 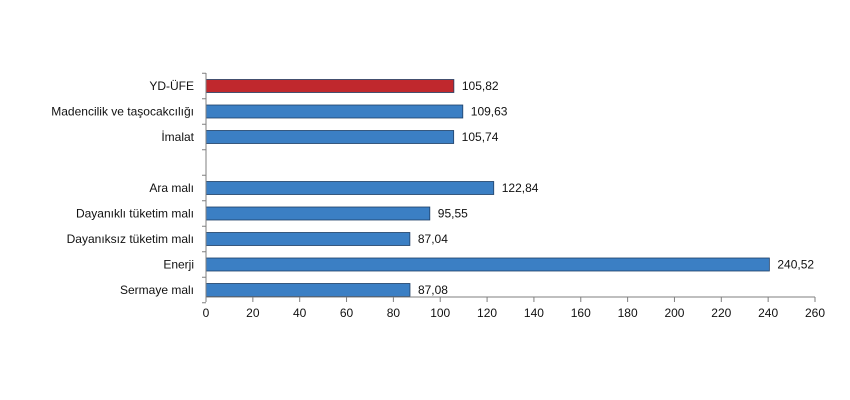 What do you see at coordinates (206, 313) in the screenshot?
I see `x-tick-label: 0` at bounding box center [206, 313].